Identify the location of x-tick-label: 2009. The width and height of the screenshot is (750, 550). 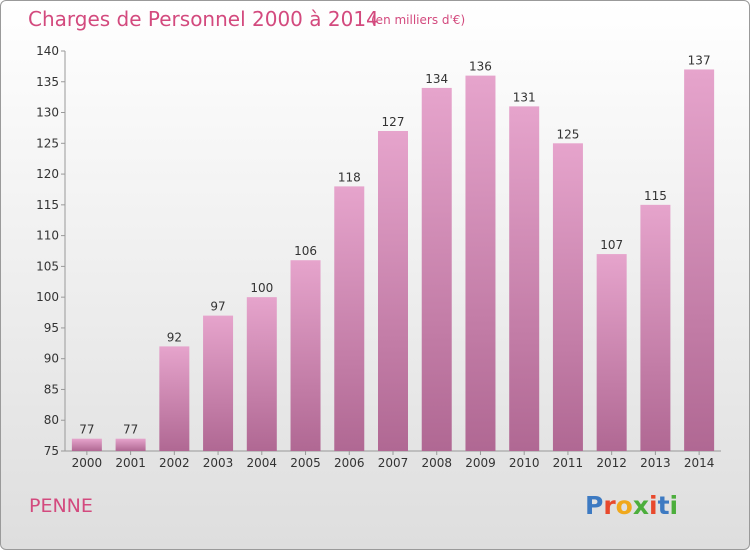
(480, 463).